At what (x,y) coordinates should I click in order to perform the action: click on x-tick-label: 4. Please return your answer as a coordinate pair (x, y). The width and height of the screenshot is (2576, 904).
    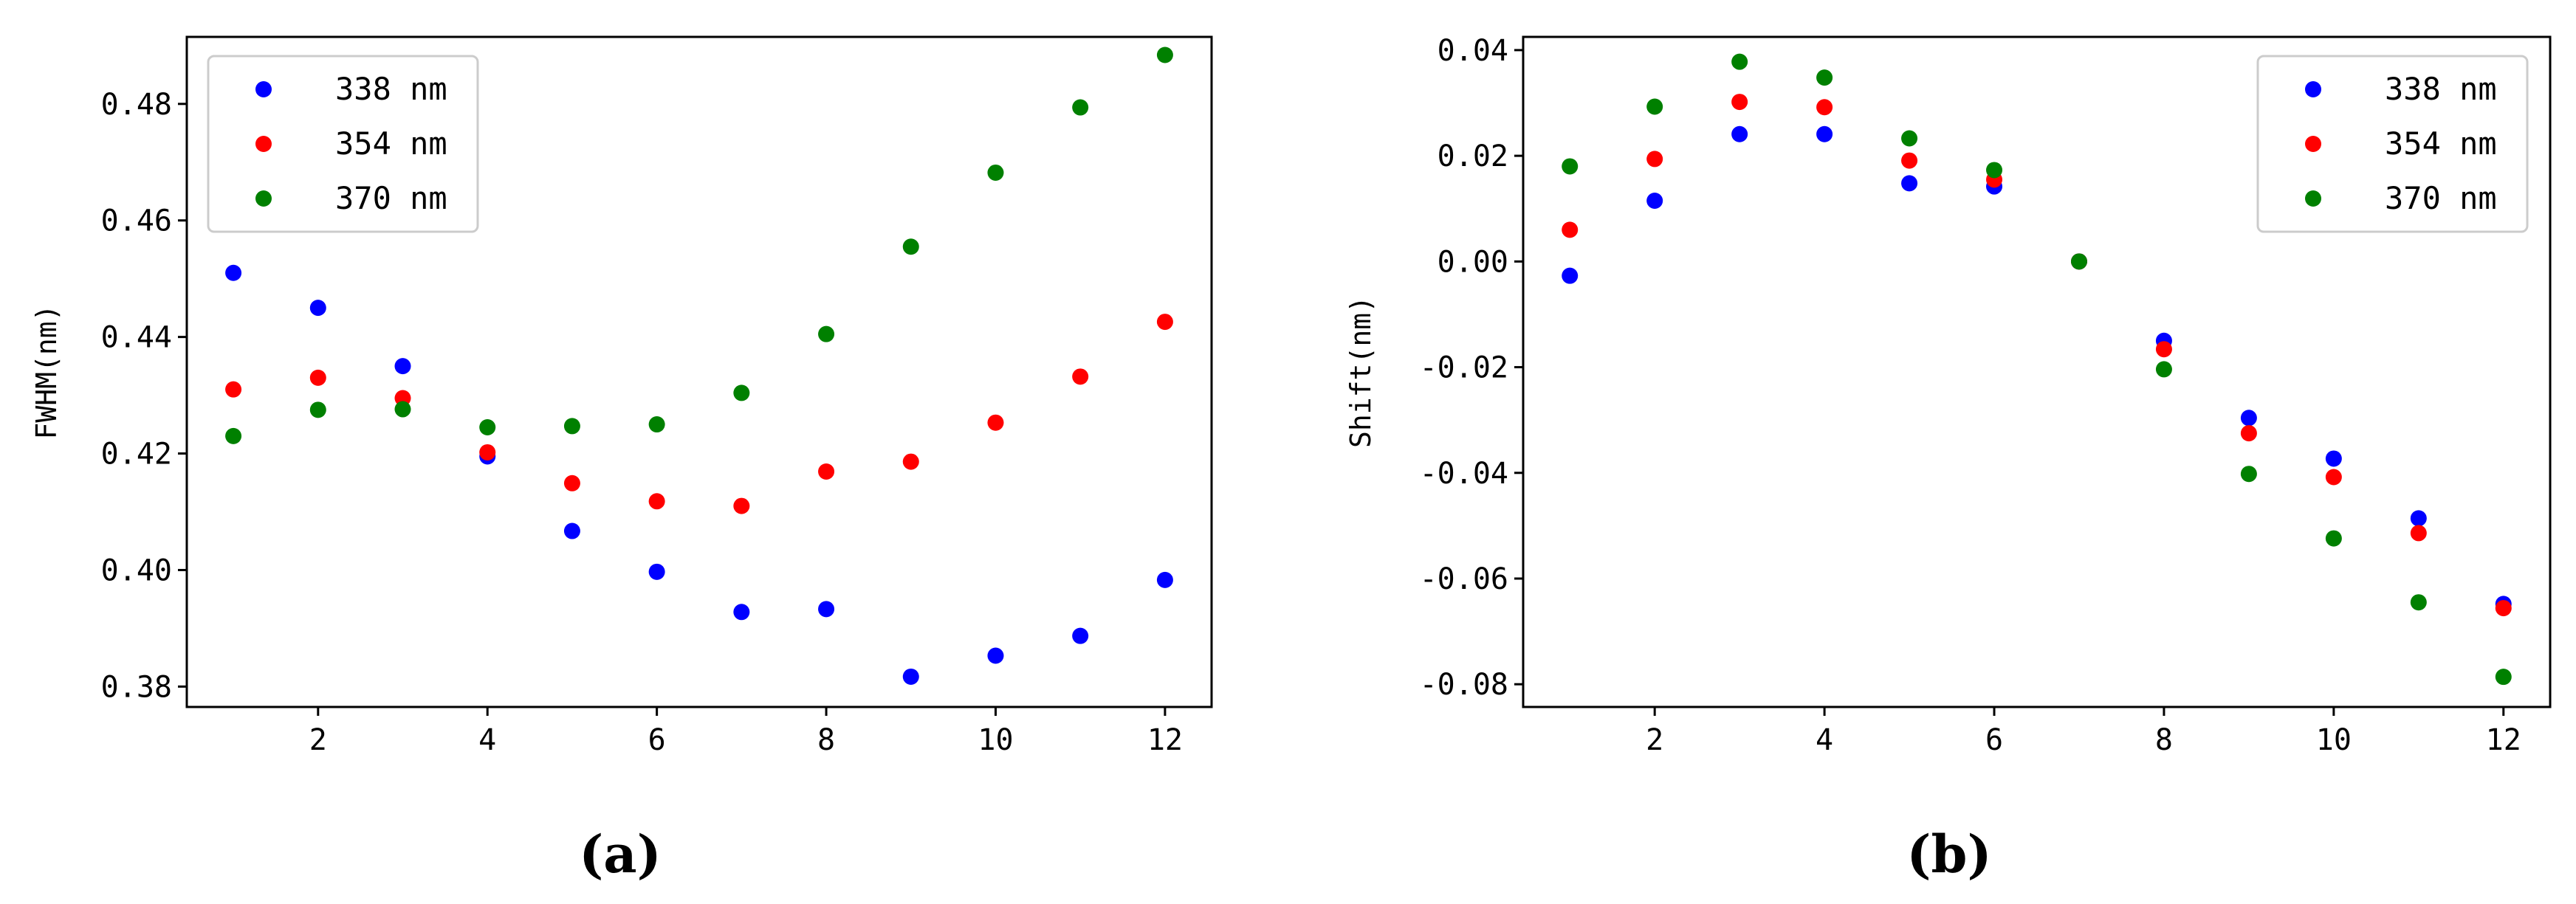
    Looking at the image, I should click on (1824, 740).